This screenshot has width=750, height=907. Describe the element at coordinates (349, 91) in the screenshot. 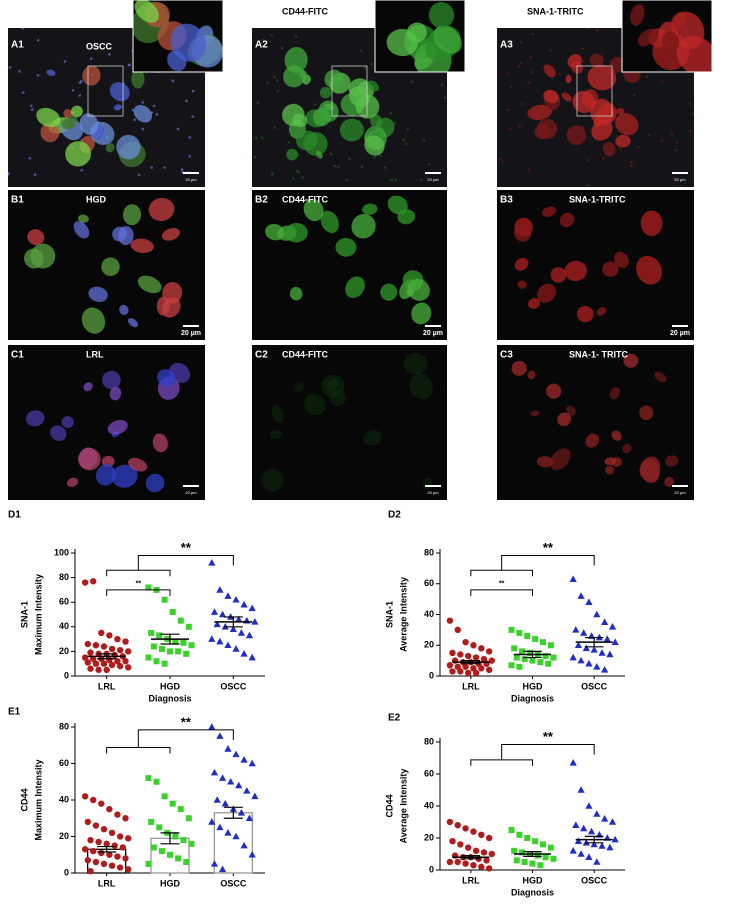

I see `zoom-box` at that location.